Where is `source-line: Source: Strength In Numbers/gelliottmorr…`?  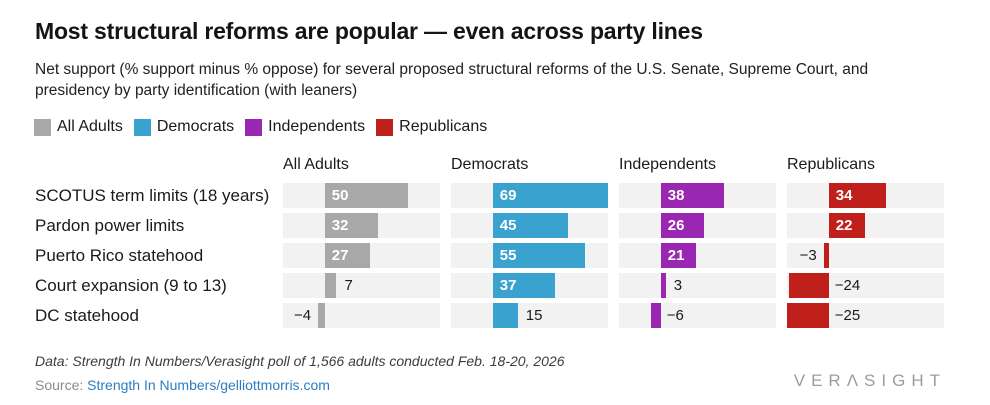
source-line: Source: Strength In Numbers/gelliottmorr… is located at coordinates (182, 385).